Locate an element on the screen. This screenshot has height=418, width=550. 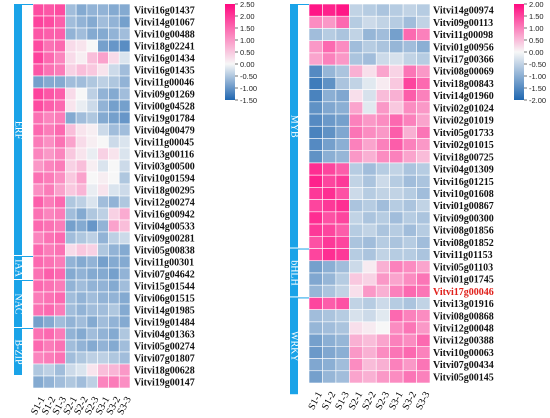
colorbar-tick-label: -0.50 is located at coordinates (248, 76).